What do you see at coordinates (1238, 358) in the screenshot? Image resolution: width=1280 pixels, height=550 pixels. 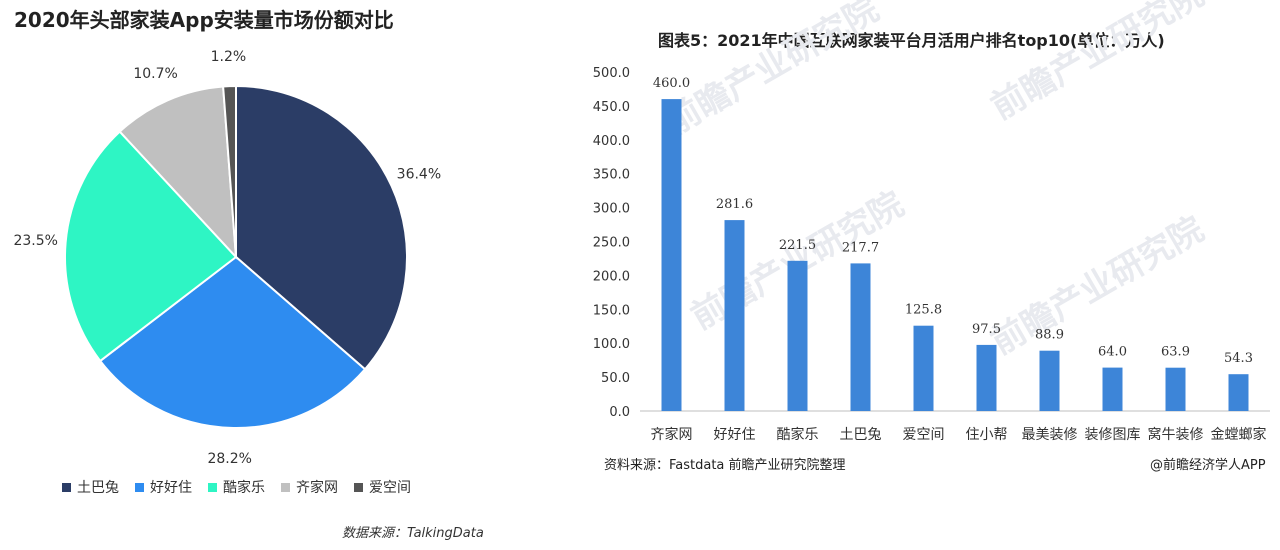 I see `bar-value-label: 54.3` at bounding box center [1238, 358].